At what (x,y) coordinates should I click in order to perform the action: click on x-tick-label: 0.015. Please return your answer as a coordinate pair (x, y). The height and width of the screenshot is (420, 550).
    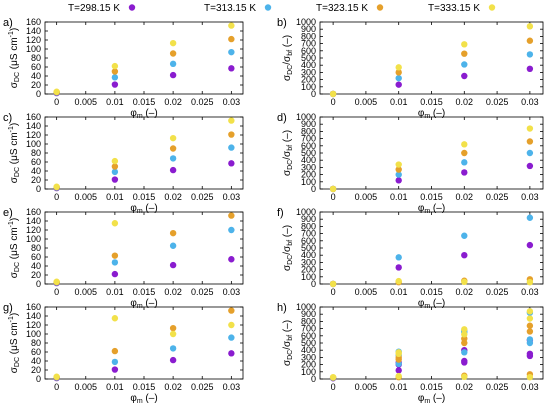
    Looking at the image, I should click on (431, 387).